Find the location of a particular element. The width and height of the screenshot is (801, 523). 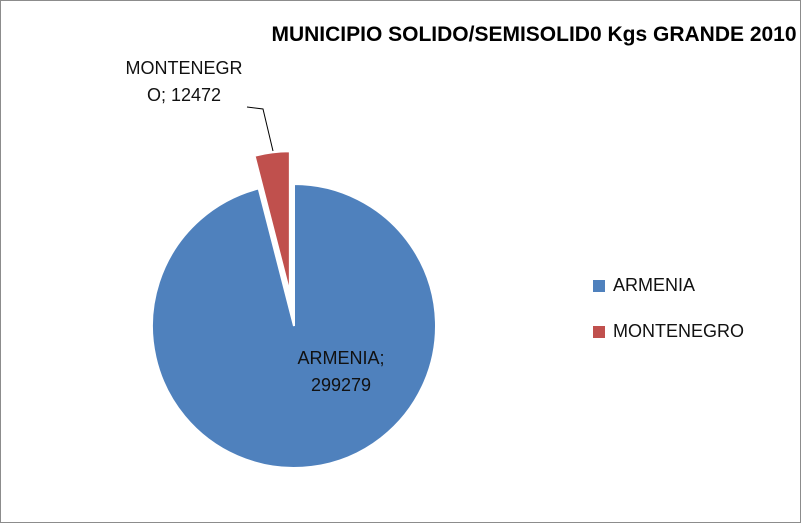

data-label: ARMENIA; 299279 is located at coordinates (341, 371).